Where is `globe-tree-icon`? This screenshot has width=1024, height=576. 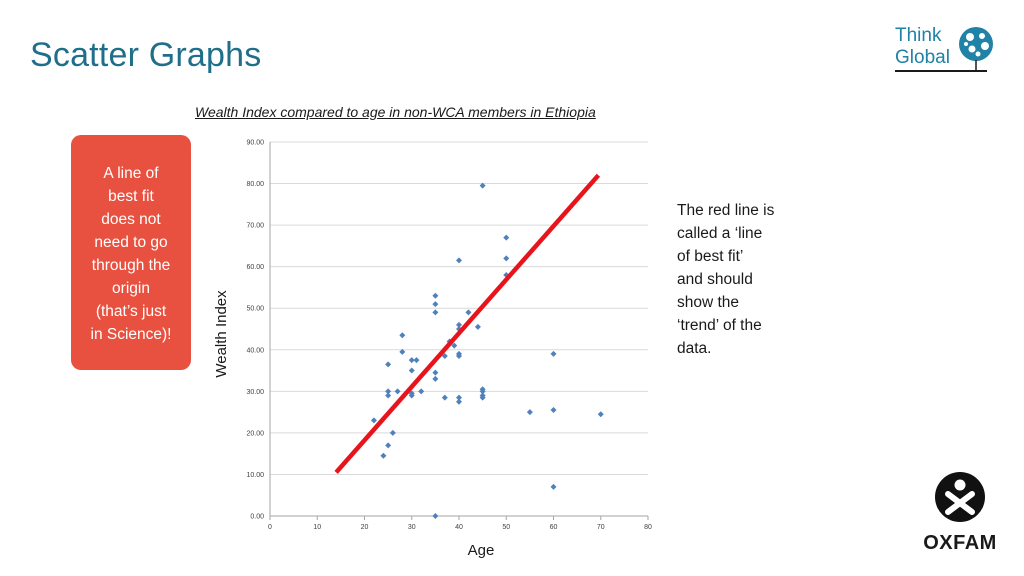 globe-tree-icon is located at coordinates (976, 48).